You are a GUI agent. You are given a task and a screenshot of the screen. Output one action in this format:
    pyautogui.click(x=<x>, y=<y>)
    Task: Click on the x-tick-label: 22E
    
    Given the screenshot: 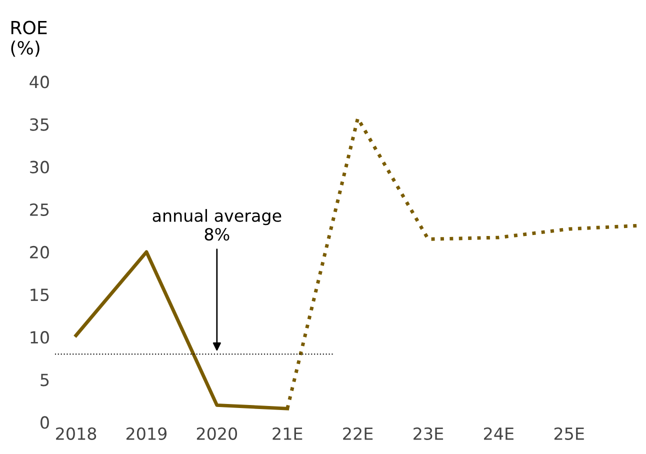 What is the action you would take?
    pyautogui.click(x=358, y=433)
    